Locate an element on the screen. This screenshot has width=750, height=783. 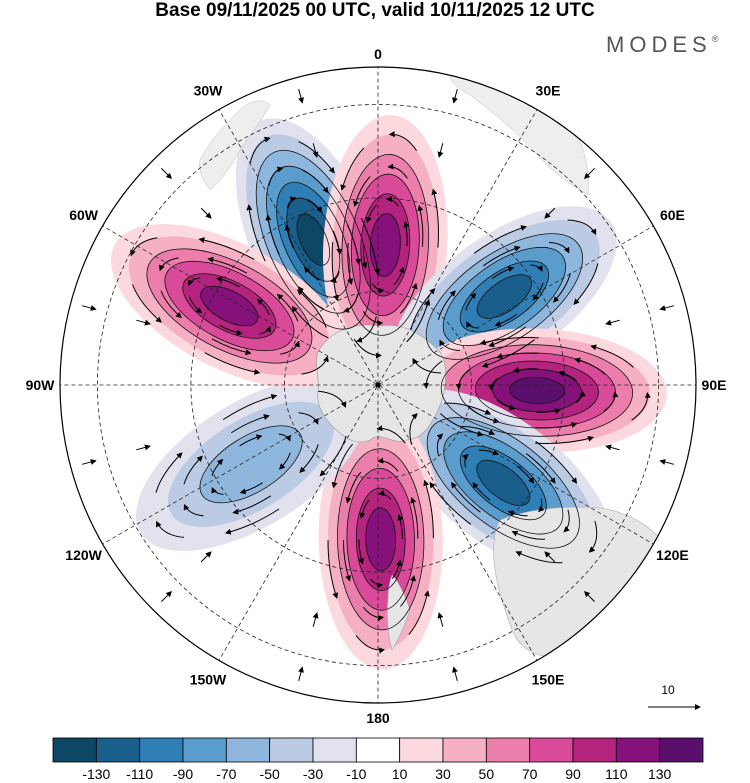
colorbar-tick-label: 70 is located at coordinates (530, 774).